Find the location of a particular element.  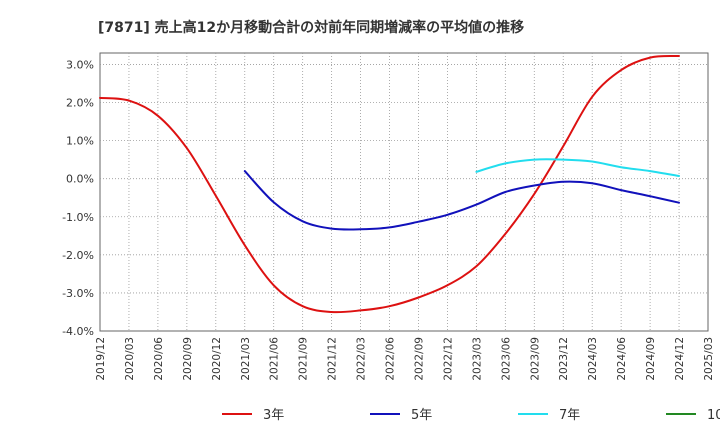

chart-title: [7871] 売上高12か月移動合計の対前年同期増減率の平均値の推移 is located at coordinates (311, 27).